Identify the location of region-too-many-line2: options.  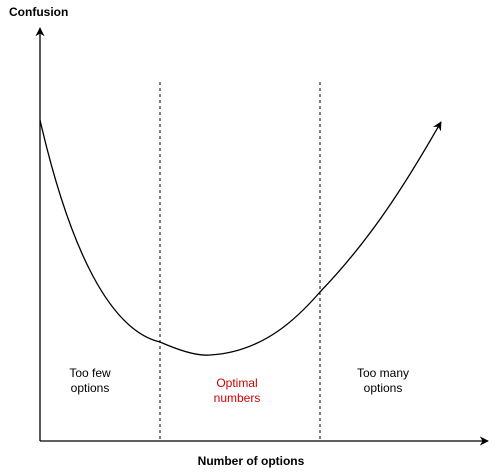
(383, 388).